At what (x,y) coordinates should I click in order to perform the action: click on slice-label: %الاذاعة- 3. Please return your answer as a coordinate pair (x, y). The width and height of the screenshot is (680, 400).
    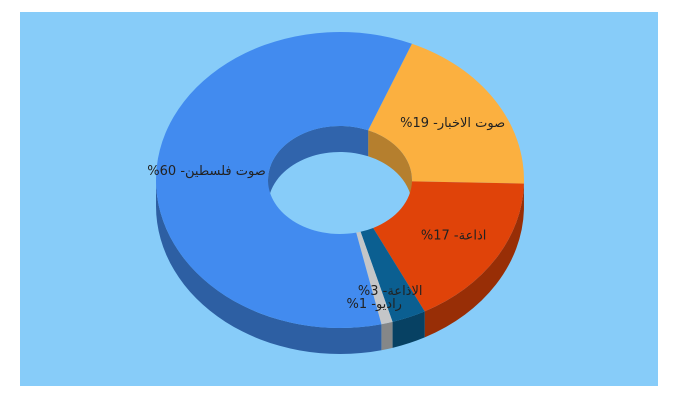
    Looking at the image, I should click on (390, 291).